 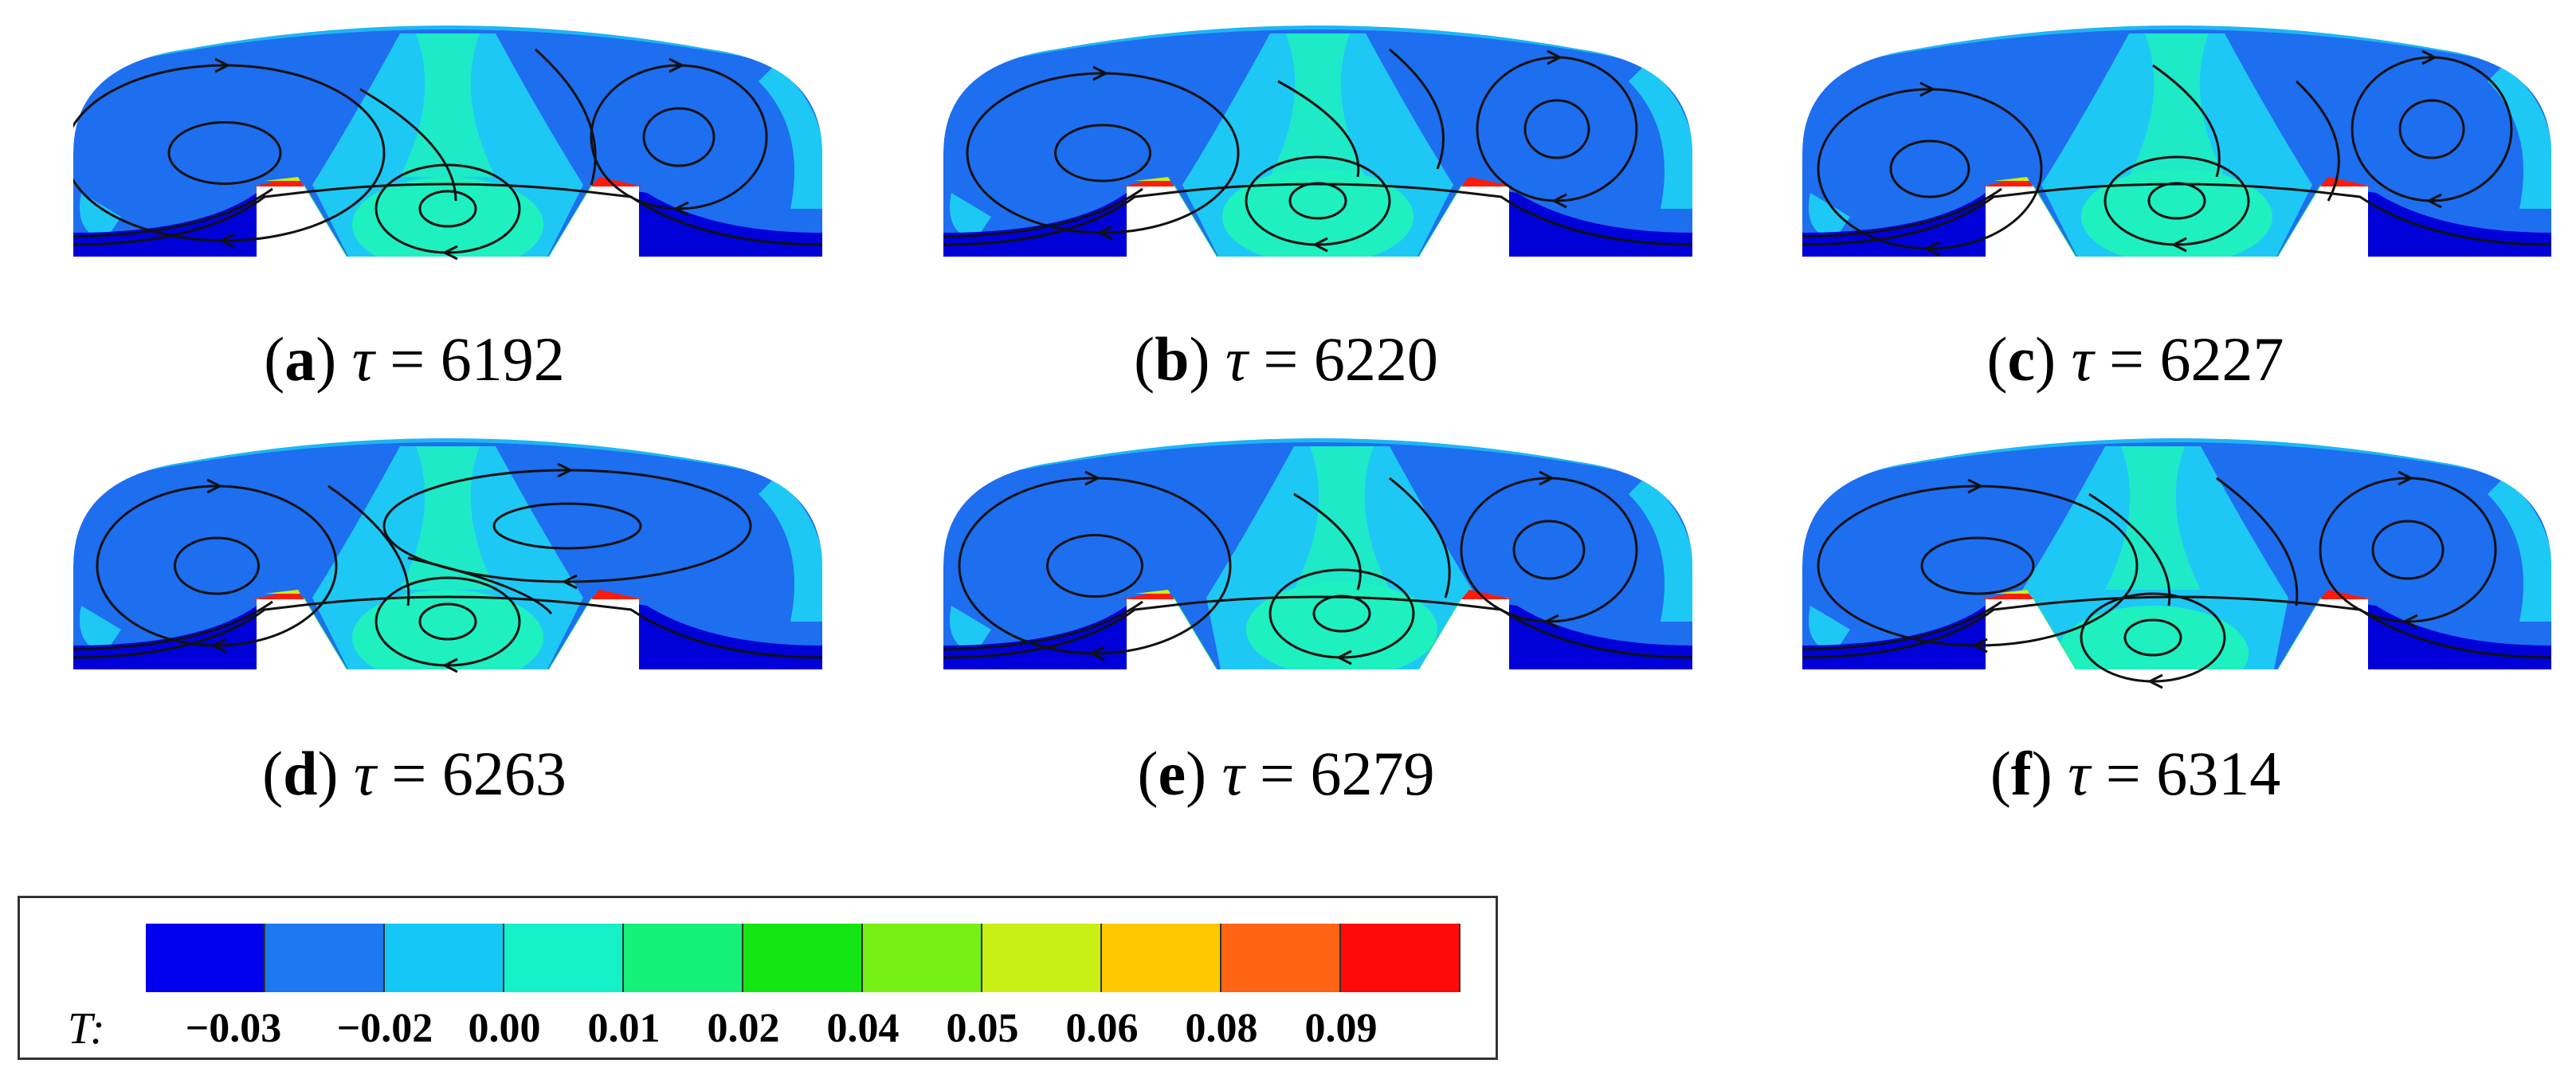 I want to click on caption-d: (d) τ = 6263, so click(x=414, y=773).